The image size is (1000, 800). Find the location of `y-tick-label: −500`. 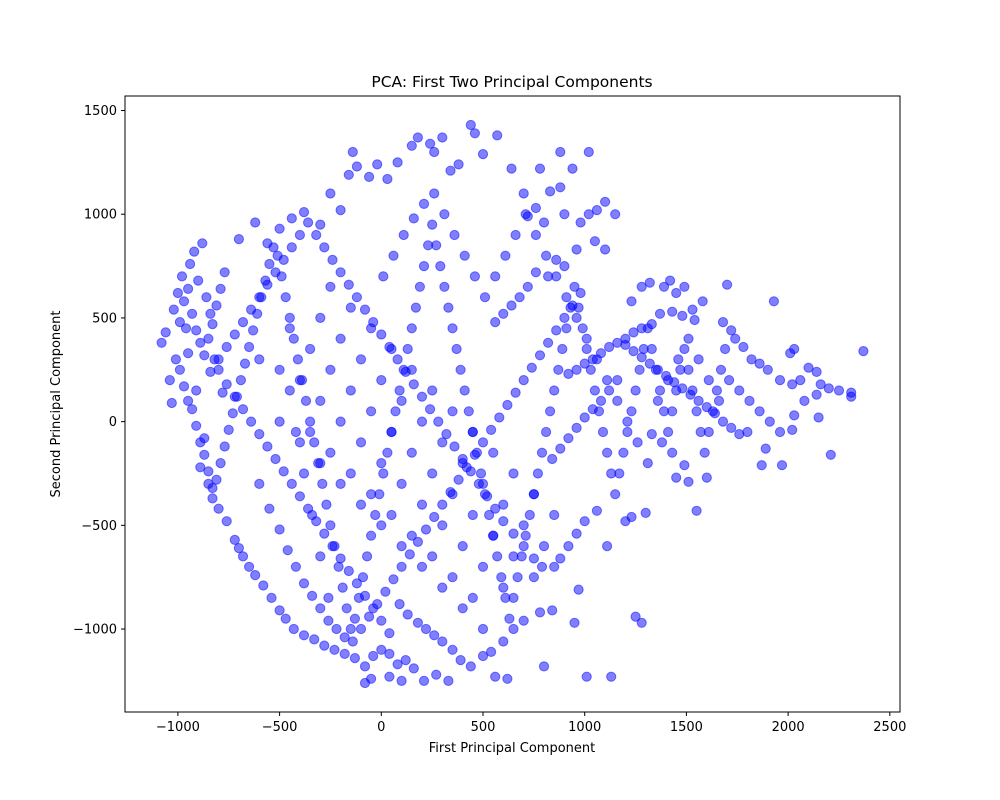

y-tick-label: −500 is located at coordinates (99, 526).